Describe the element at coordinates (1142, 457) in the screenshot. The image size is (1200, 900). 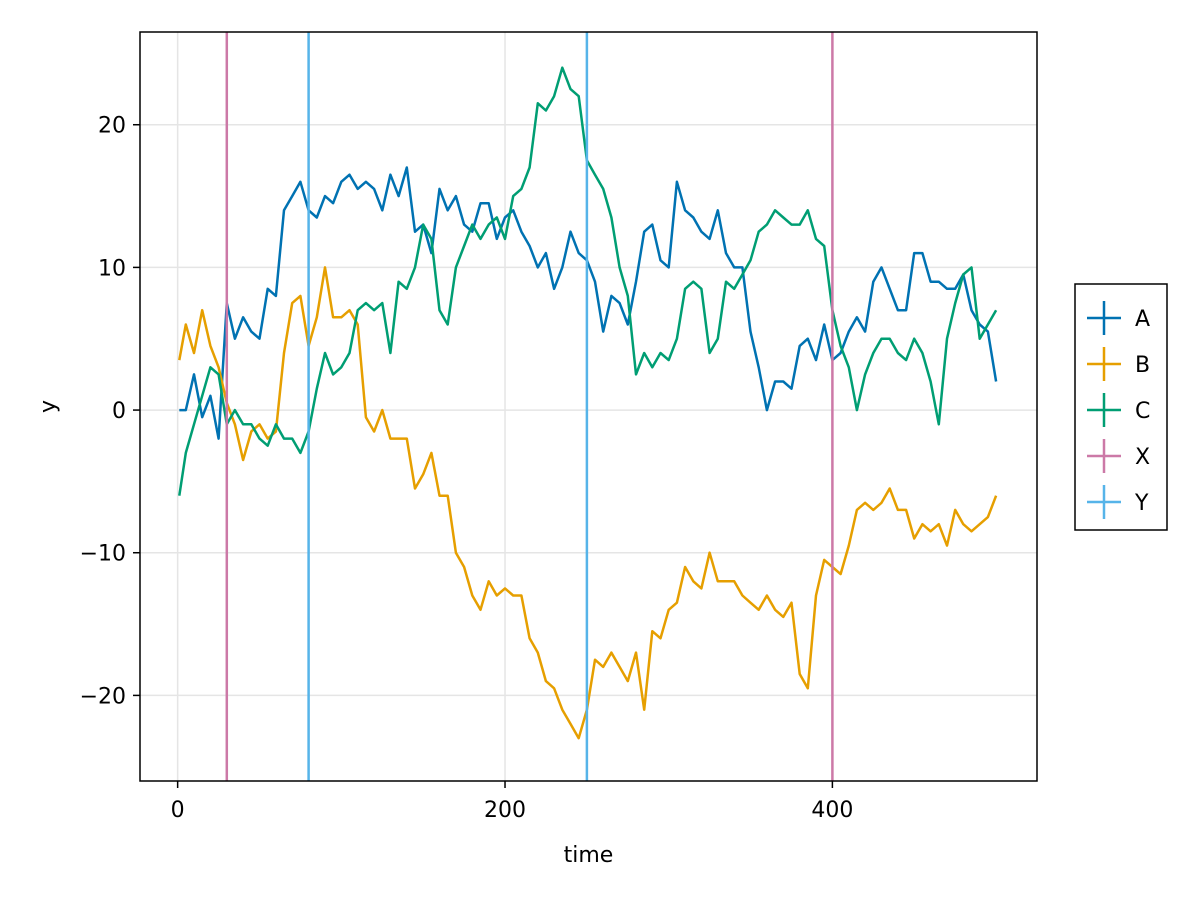
I see `legend-label: X` at that location.